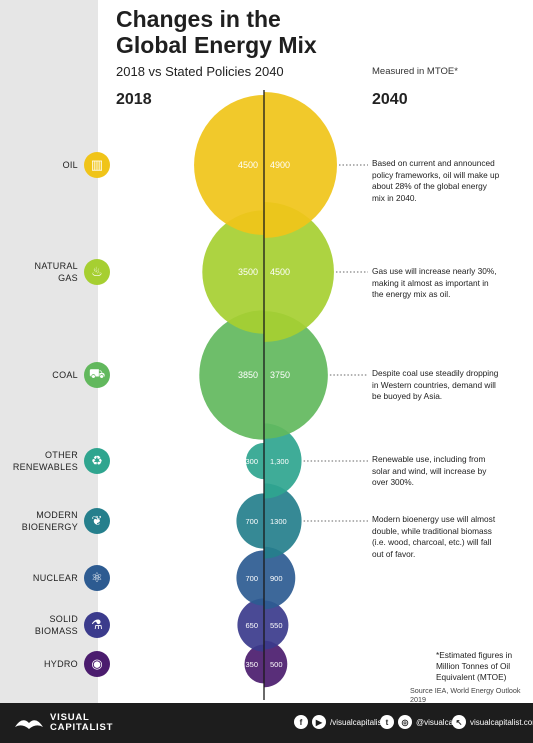 The height and width of the screenshot is (743, 533). What do you see at coordinates (49, 521) in the screenshot?
I see `category-label-5: MODERN BIOENERGY` at bounding box center [49, 521].